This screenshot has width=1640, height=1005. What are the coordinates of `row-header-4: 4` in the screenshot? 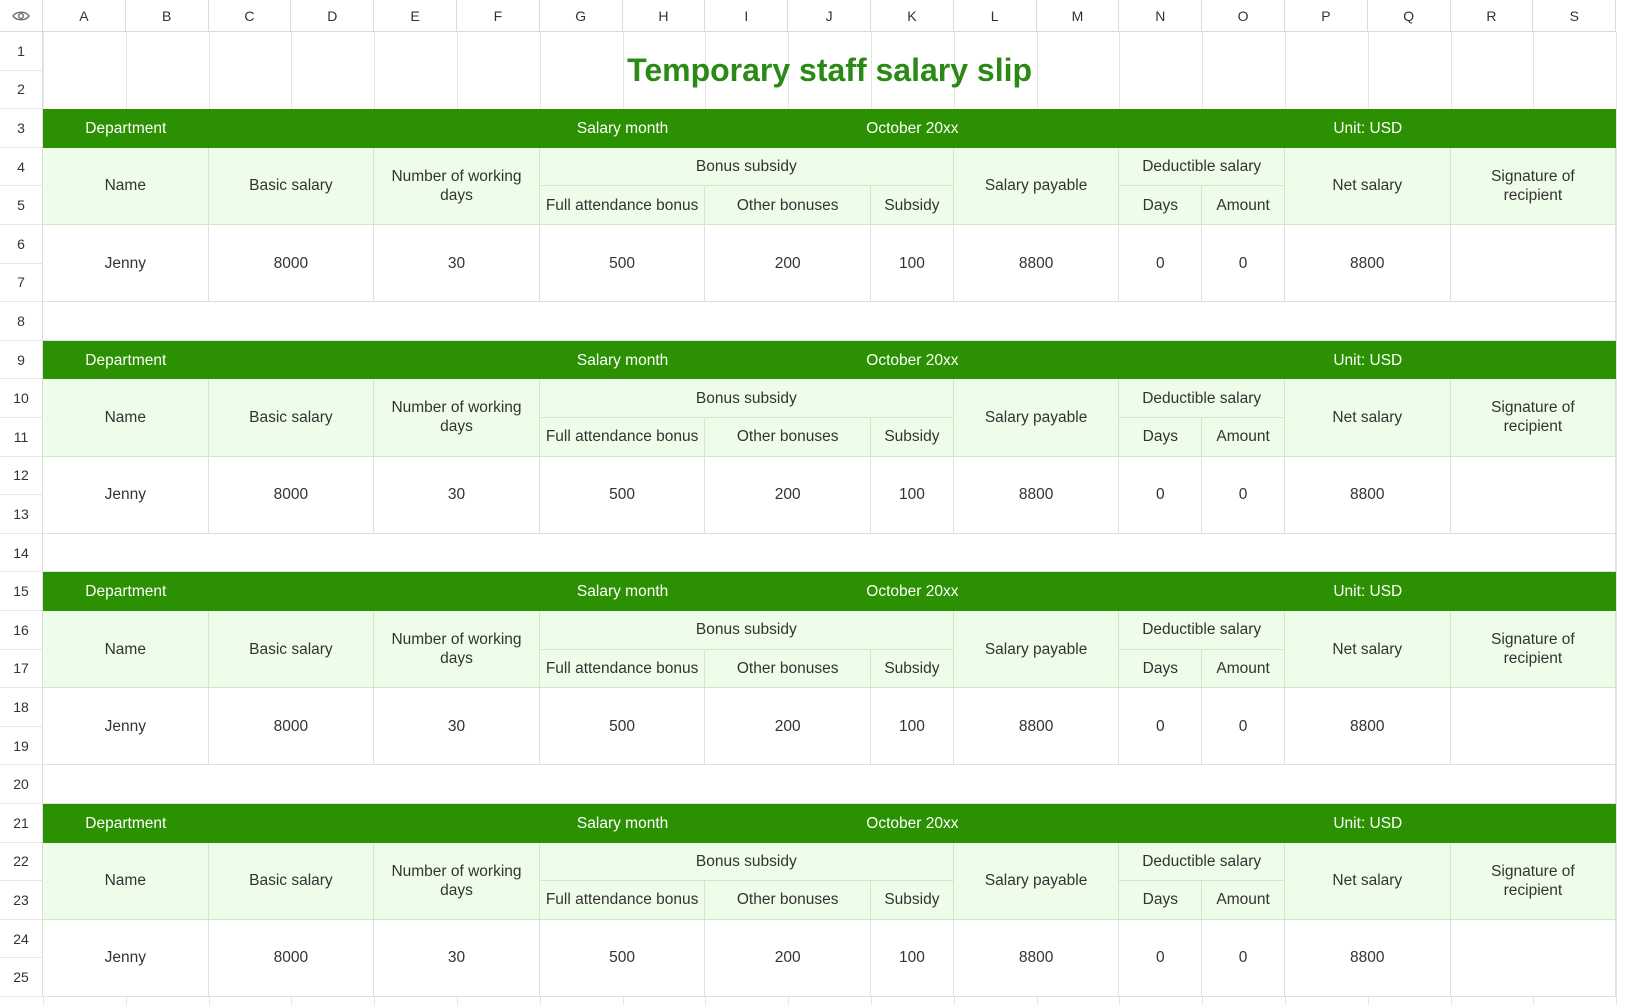 It's located at (21, 167).